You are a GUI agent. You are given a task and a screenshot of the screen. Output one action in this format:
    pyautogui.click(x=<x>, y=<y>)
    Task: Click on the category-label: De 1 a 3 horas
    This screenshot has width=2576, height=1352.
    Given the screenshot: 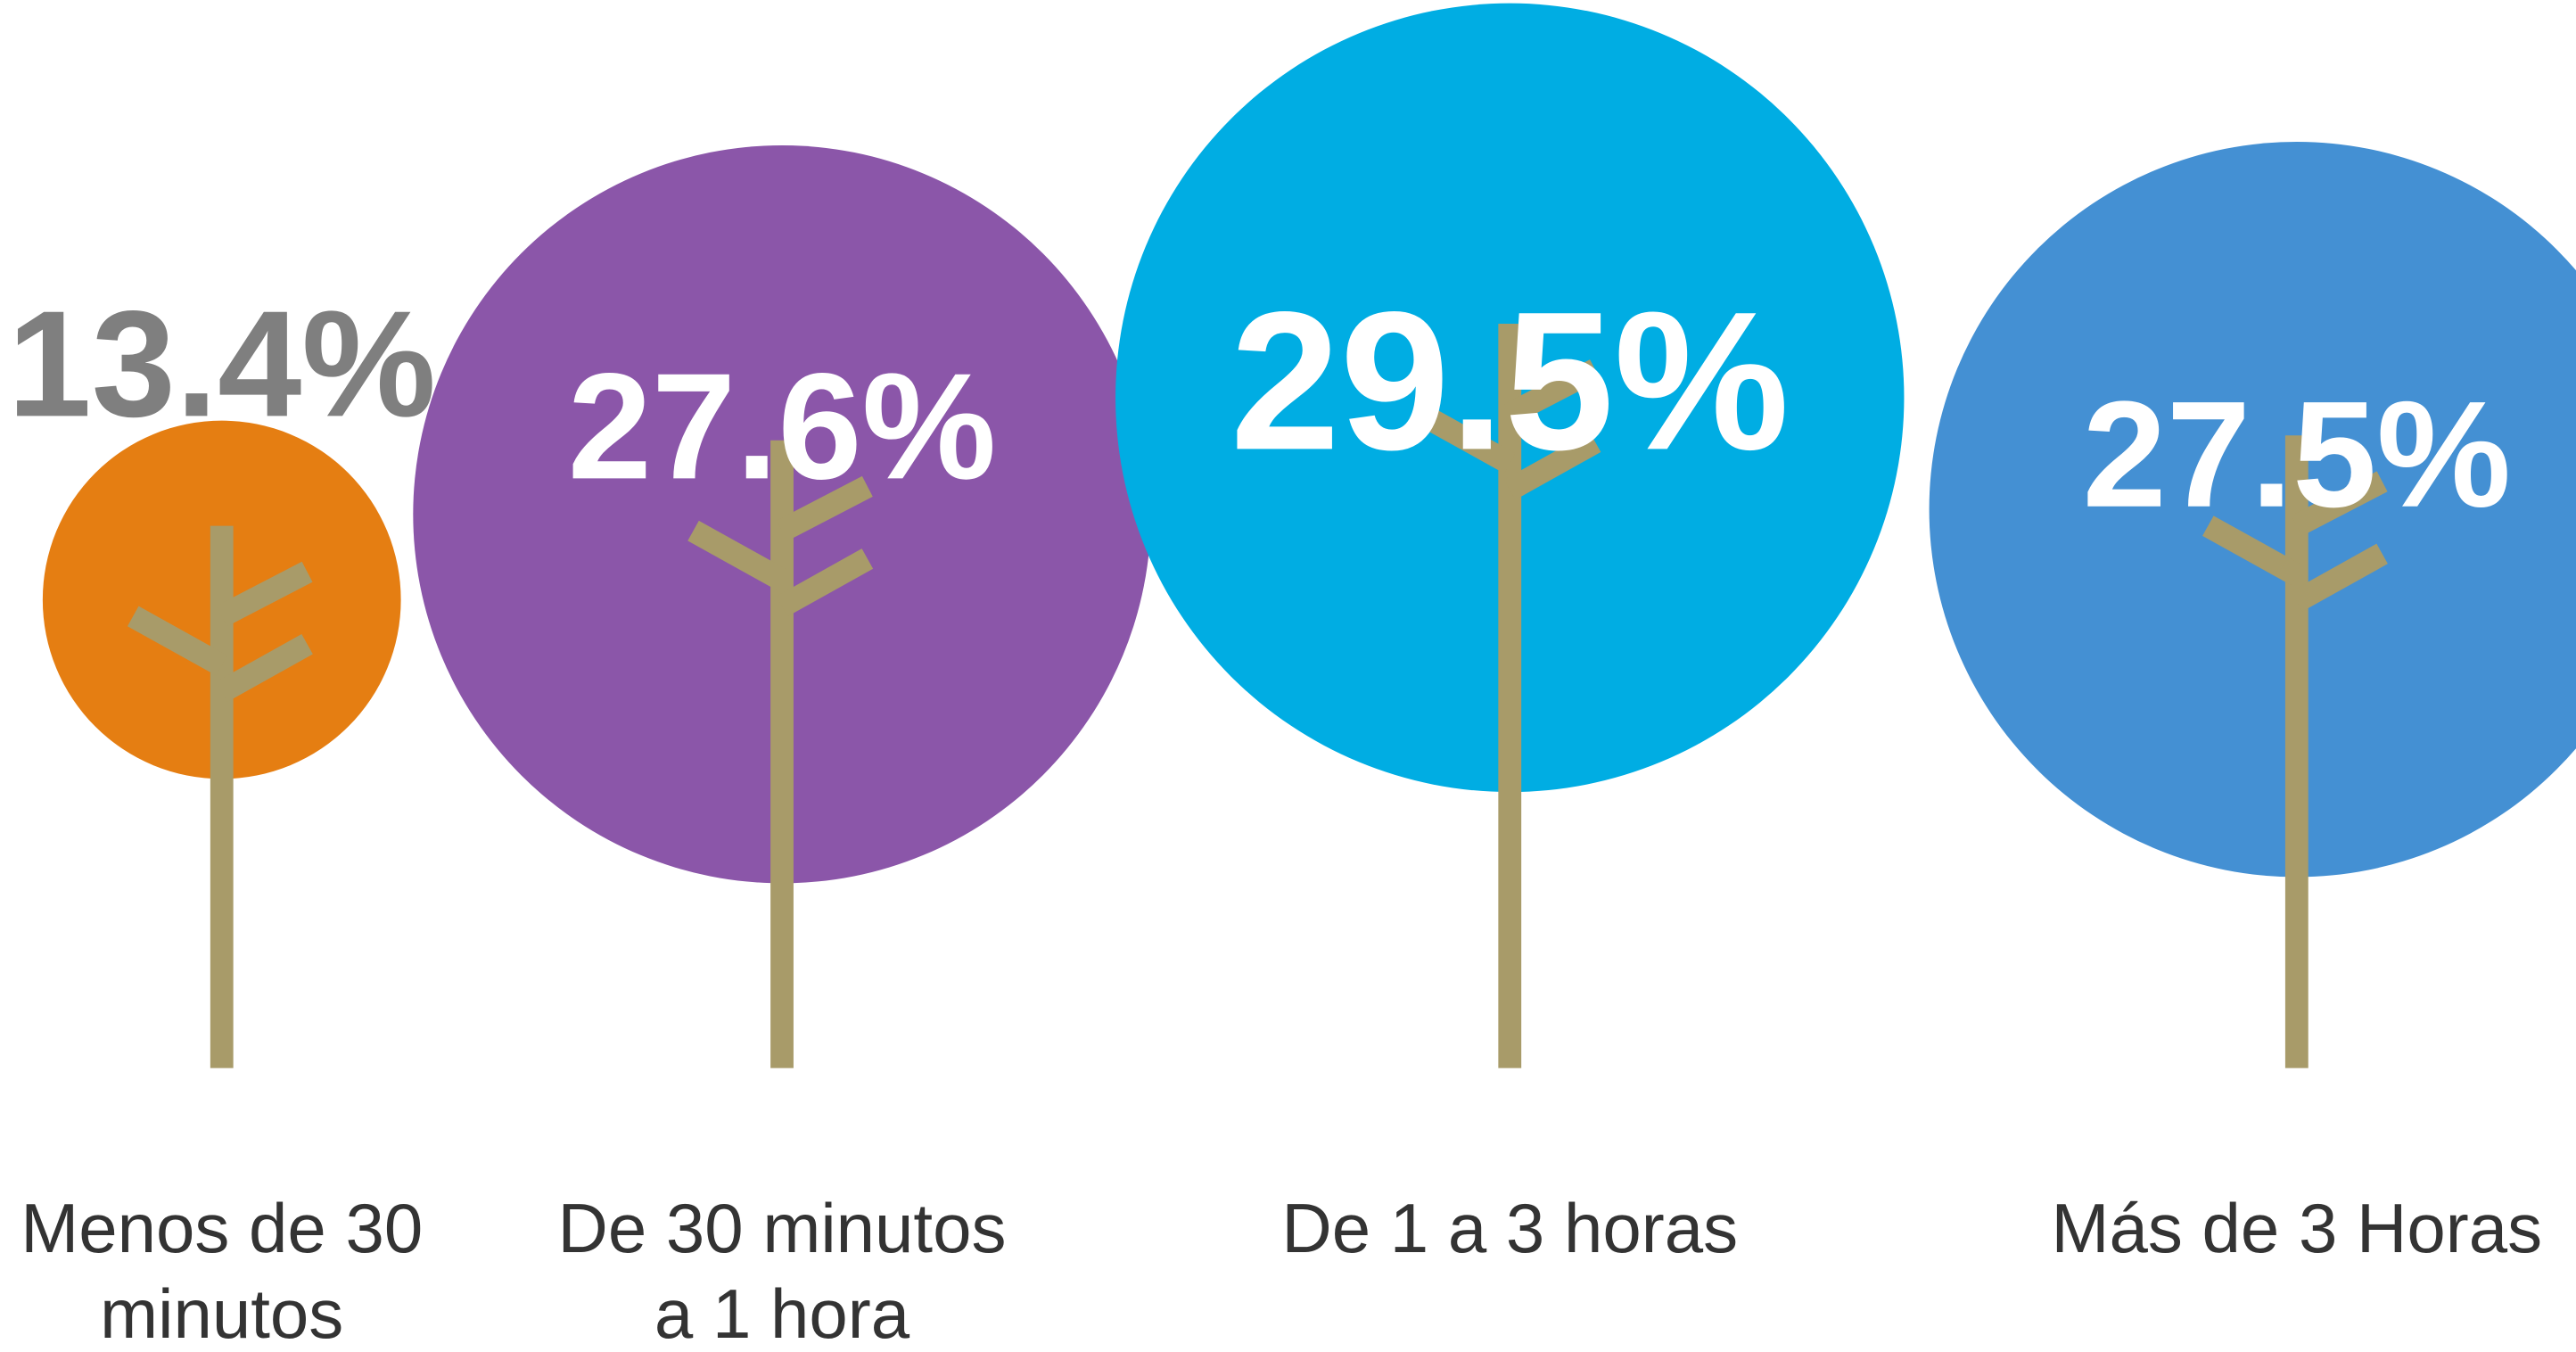 What is the action you would take?
    pyautogui.click(x=1509, y=1228)
    